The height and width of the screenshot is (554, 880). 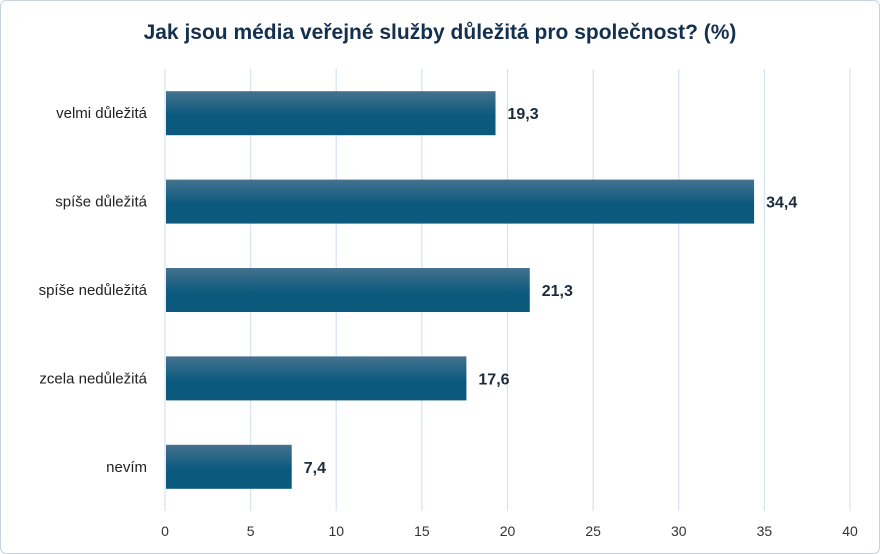 I want to click on x-tick-label: 20, so click(x=508, y=531).